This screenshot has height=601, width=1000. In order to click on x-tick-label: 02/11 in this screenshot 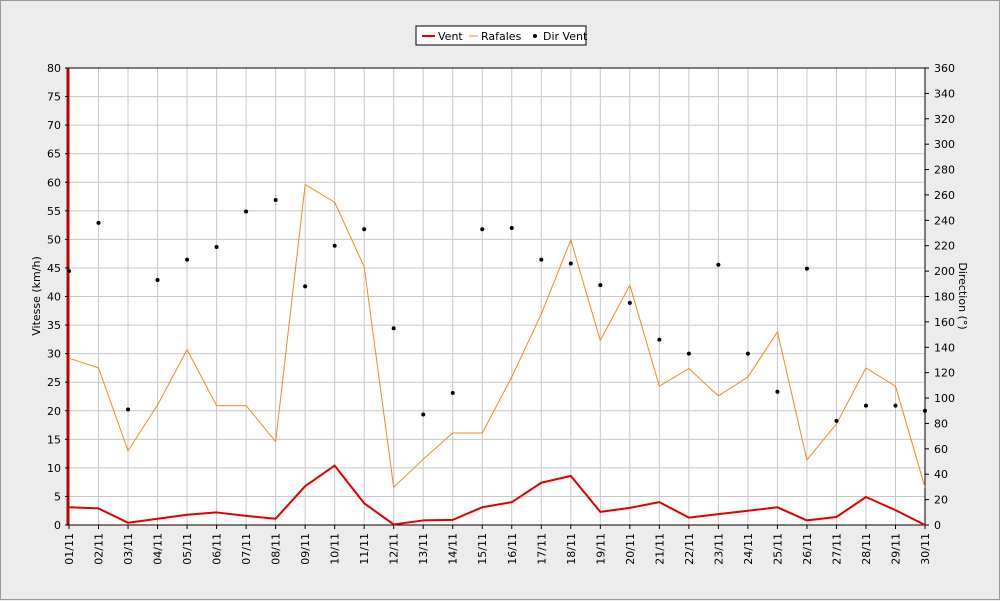, I will do `click(99, 549)`.